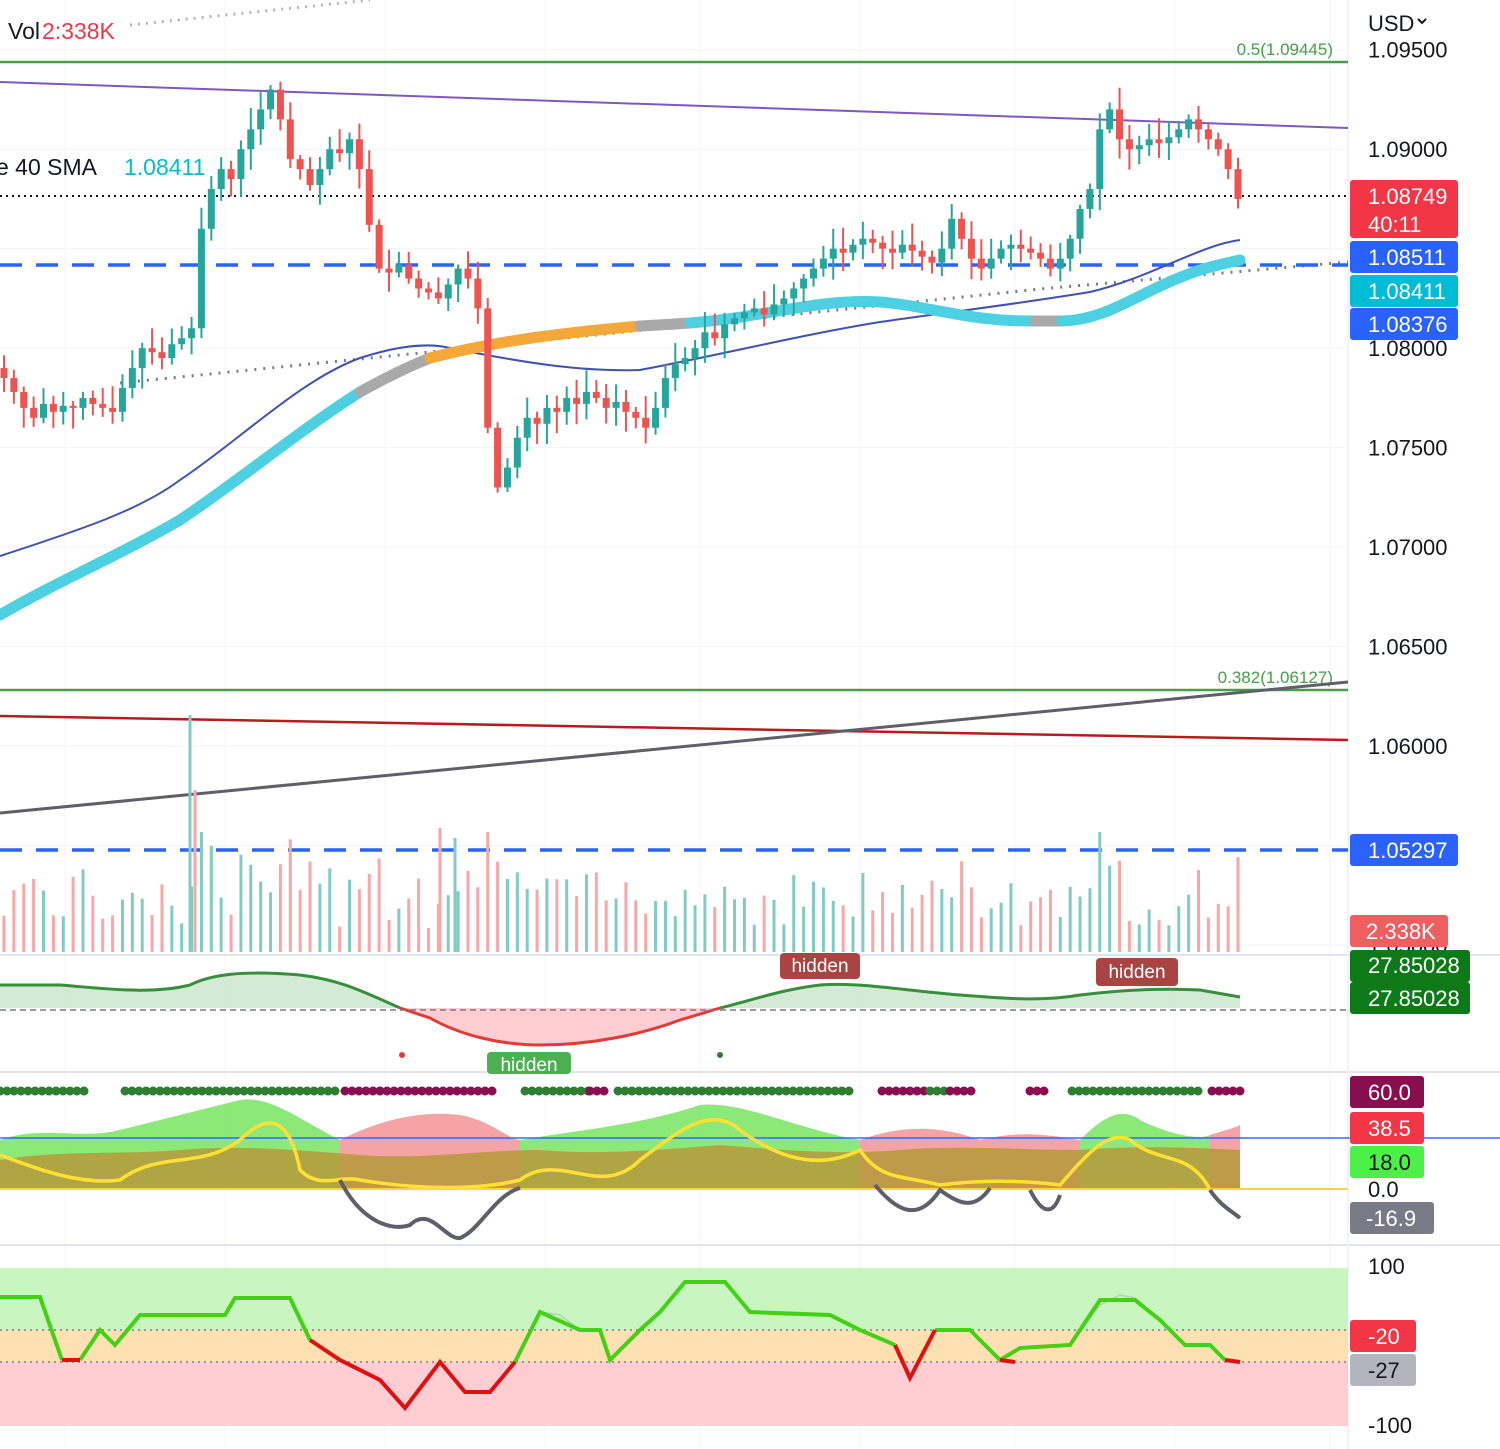  What do you see at coordinates (1397, 23) in the screenshot?
I see `currency-selector: USD` at bounding box center [1397, 23].